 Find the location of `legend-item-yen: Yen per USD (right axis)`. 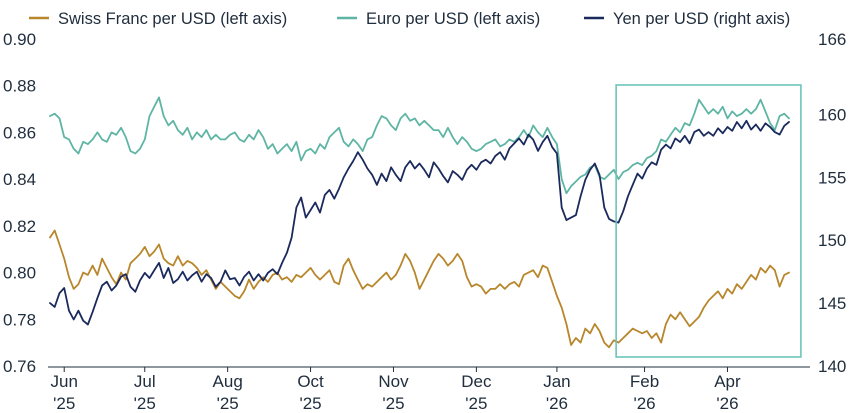

legend-item-yen: Yen per USD (right axis) is located at coordinates (687, 19).